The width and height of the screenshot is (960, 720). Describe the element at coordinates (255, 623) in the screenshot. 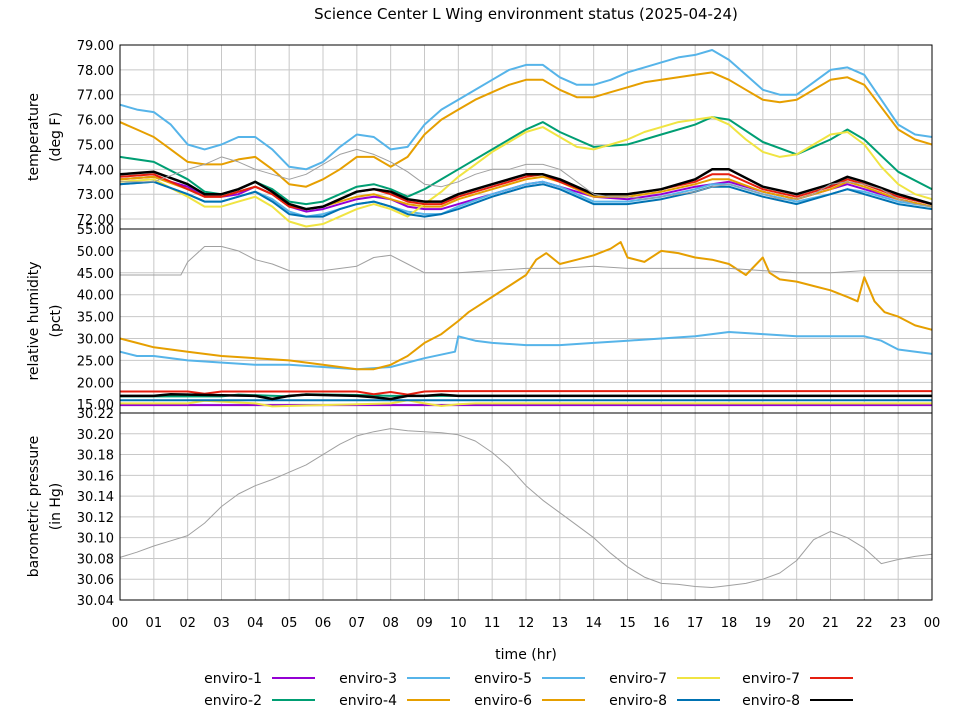

I see `x-tick-label: 04` at that location.